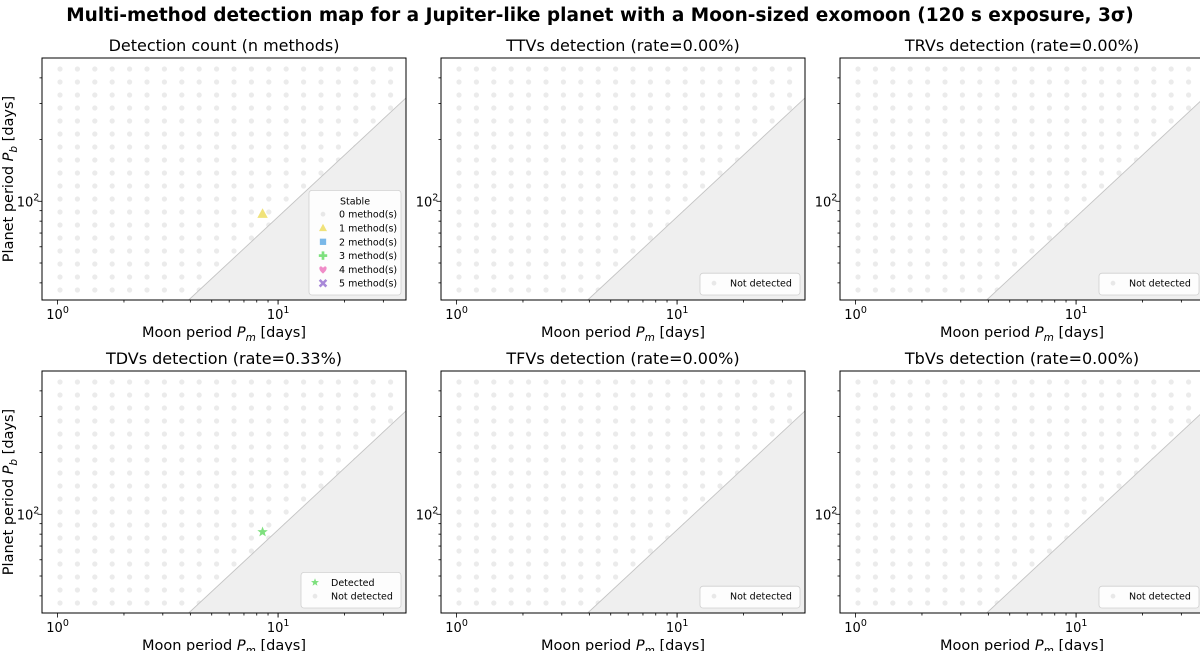 This screenshot has height=651, width=1200. I want to click on tick-exponent: 0, so click(465, 310).